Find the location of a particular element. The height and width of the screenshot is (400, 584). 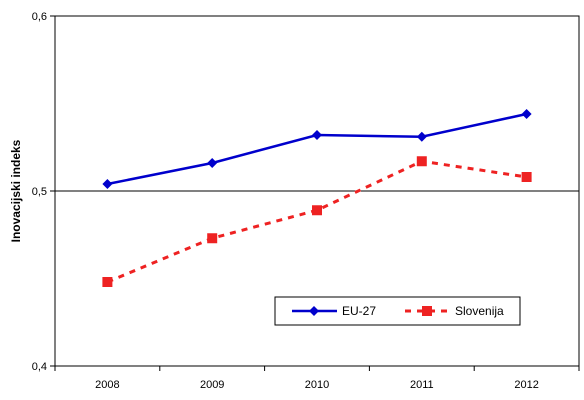

y-tick-label: 0,4 is located at coordinates (39, 367).